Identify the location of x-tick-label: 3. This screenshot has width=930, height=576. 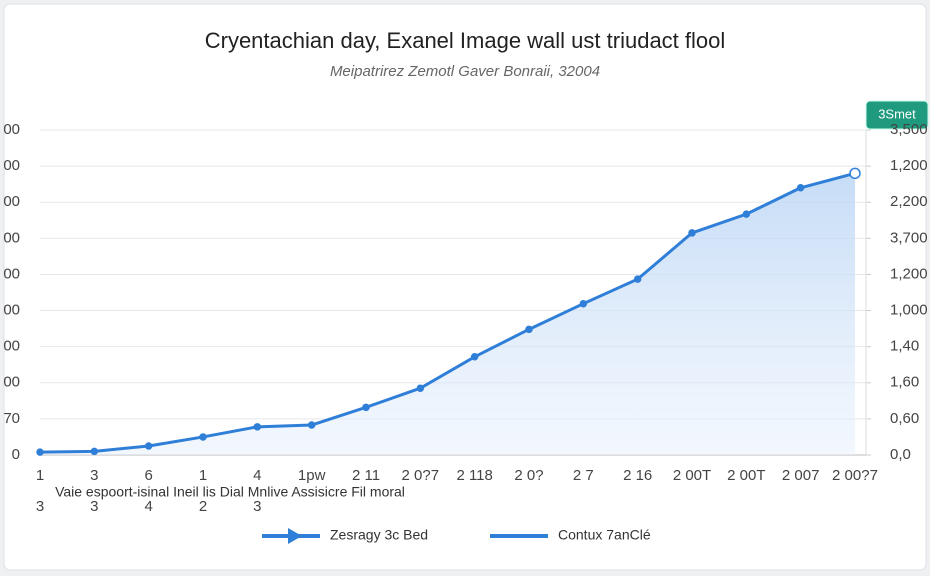
(94, 475).